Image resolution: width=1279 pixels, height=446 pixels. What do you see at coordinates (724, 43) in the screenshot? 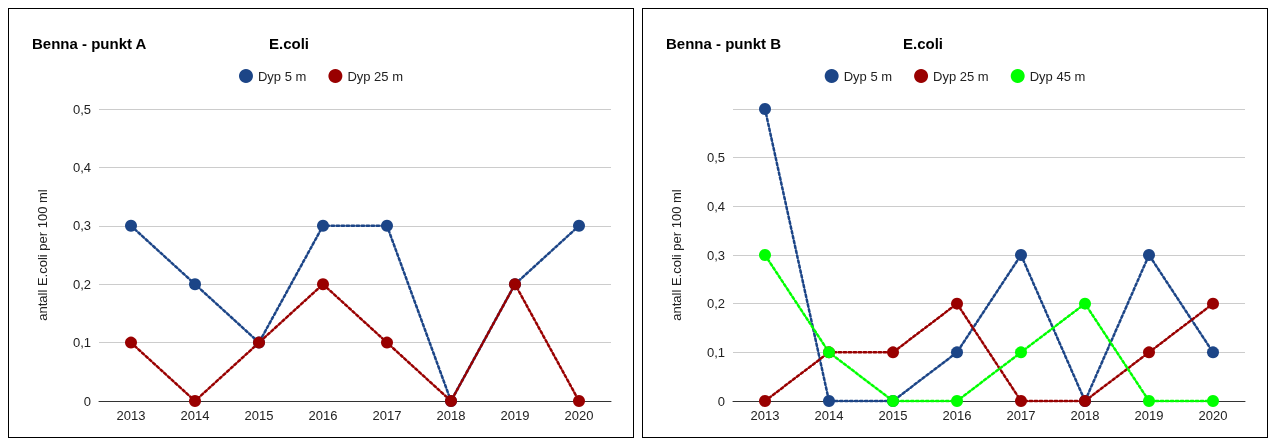
I see `chart-title: Benna - punkt B` at bounding box center [724, 43].